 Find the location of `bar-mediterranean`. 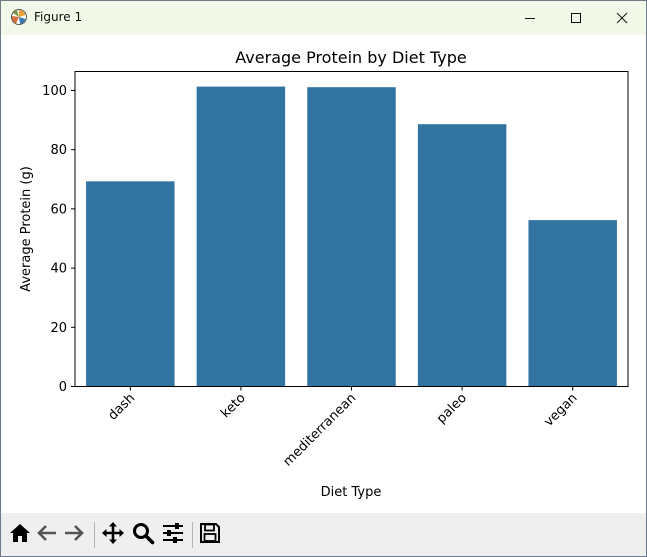

bar-mediterranean is located at coordinates (351, 237).